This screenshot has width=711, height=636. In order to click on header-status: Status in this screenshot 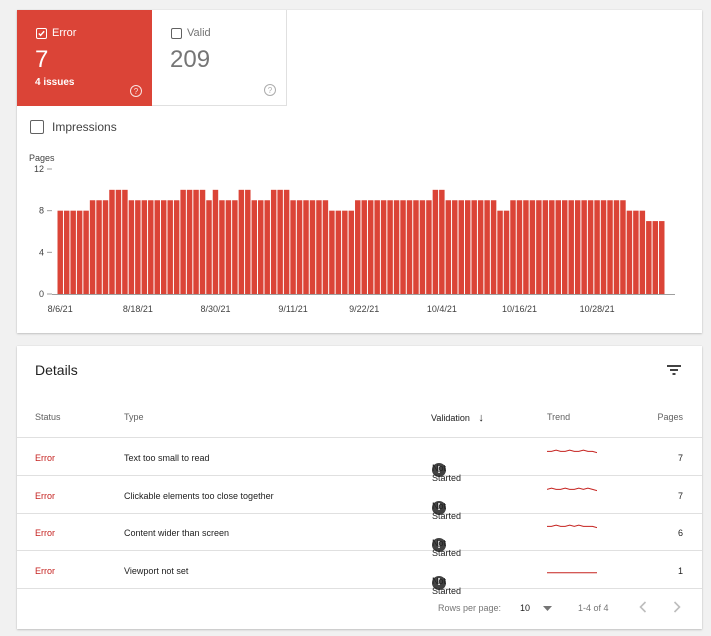, I will do `click(48, 417)`.